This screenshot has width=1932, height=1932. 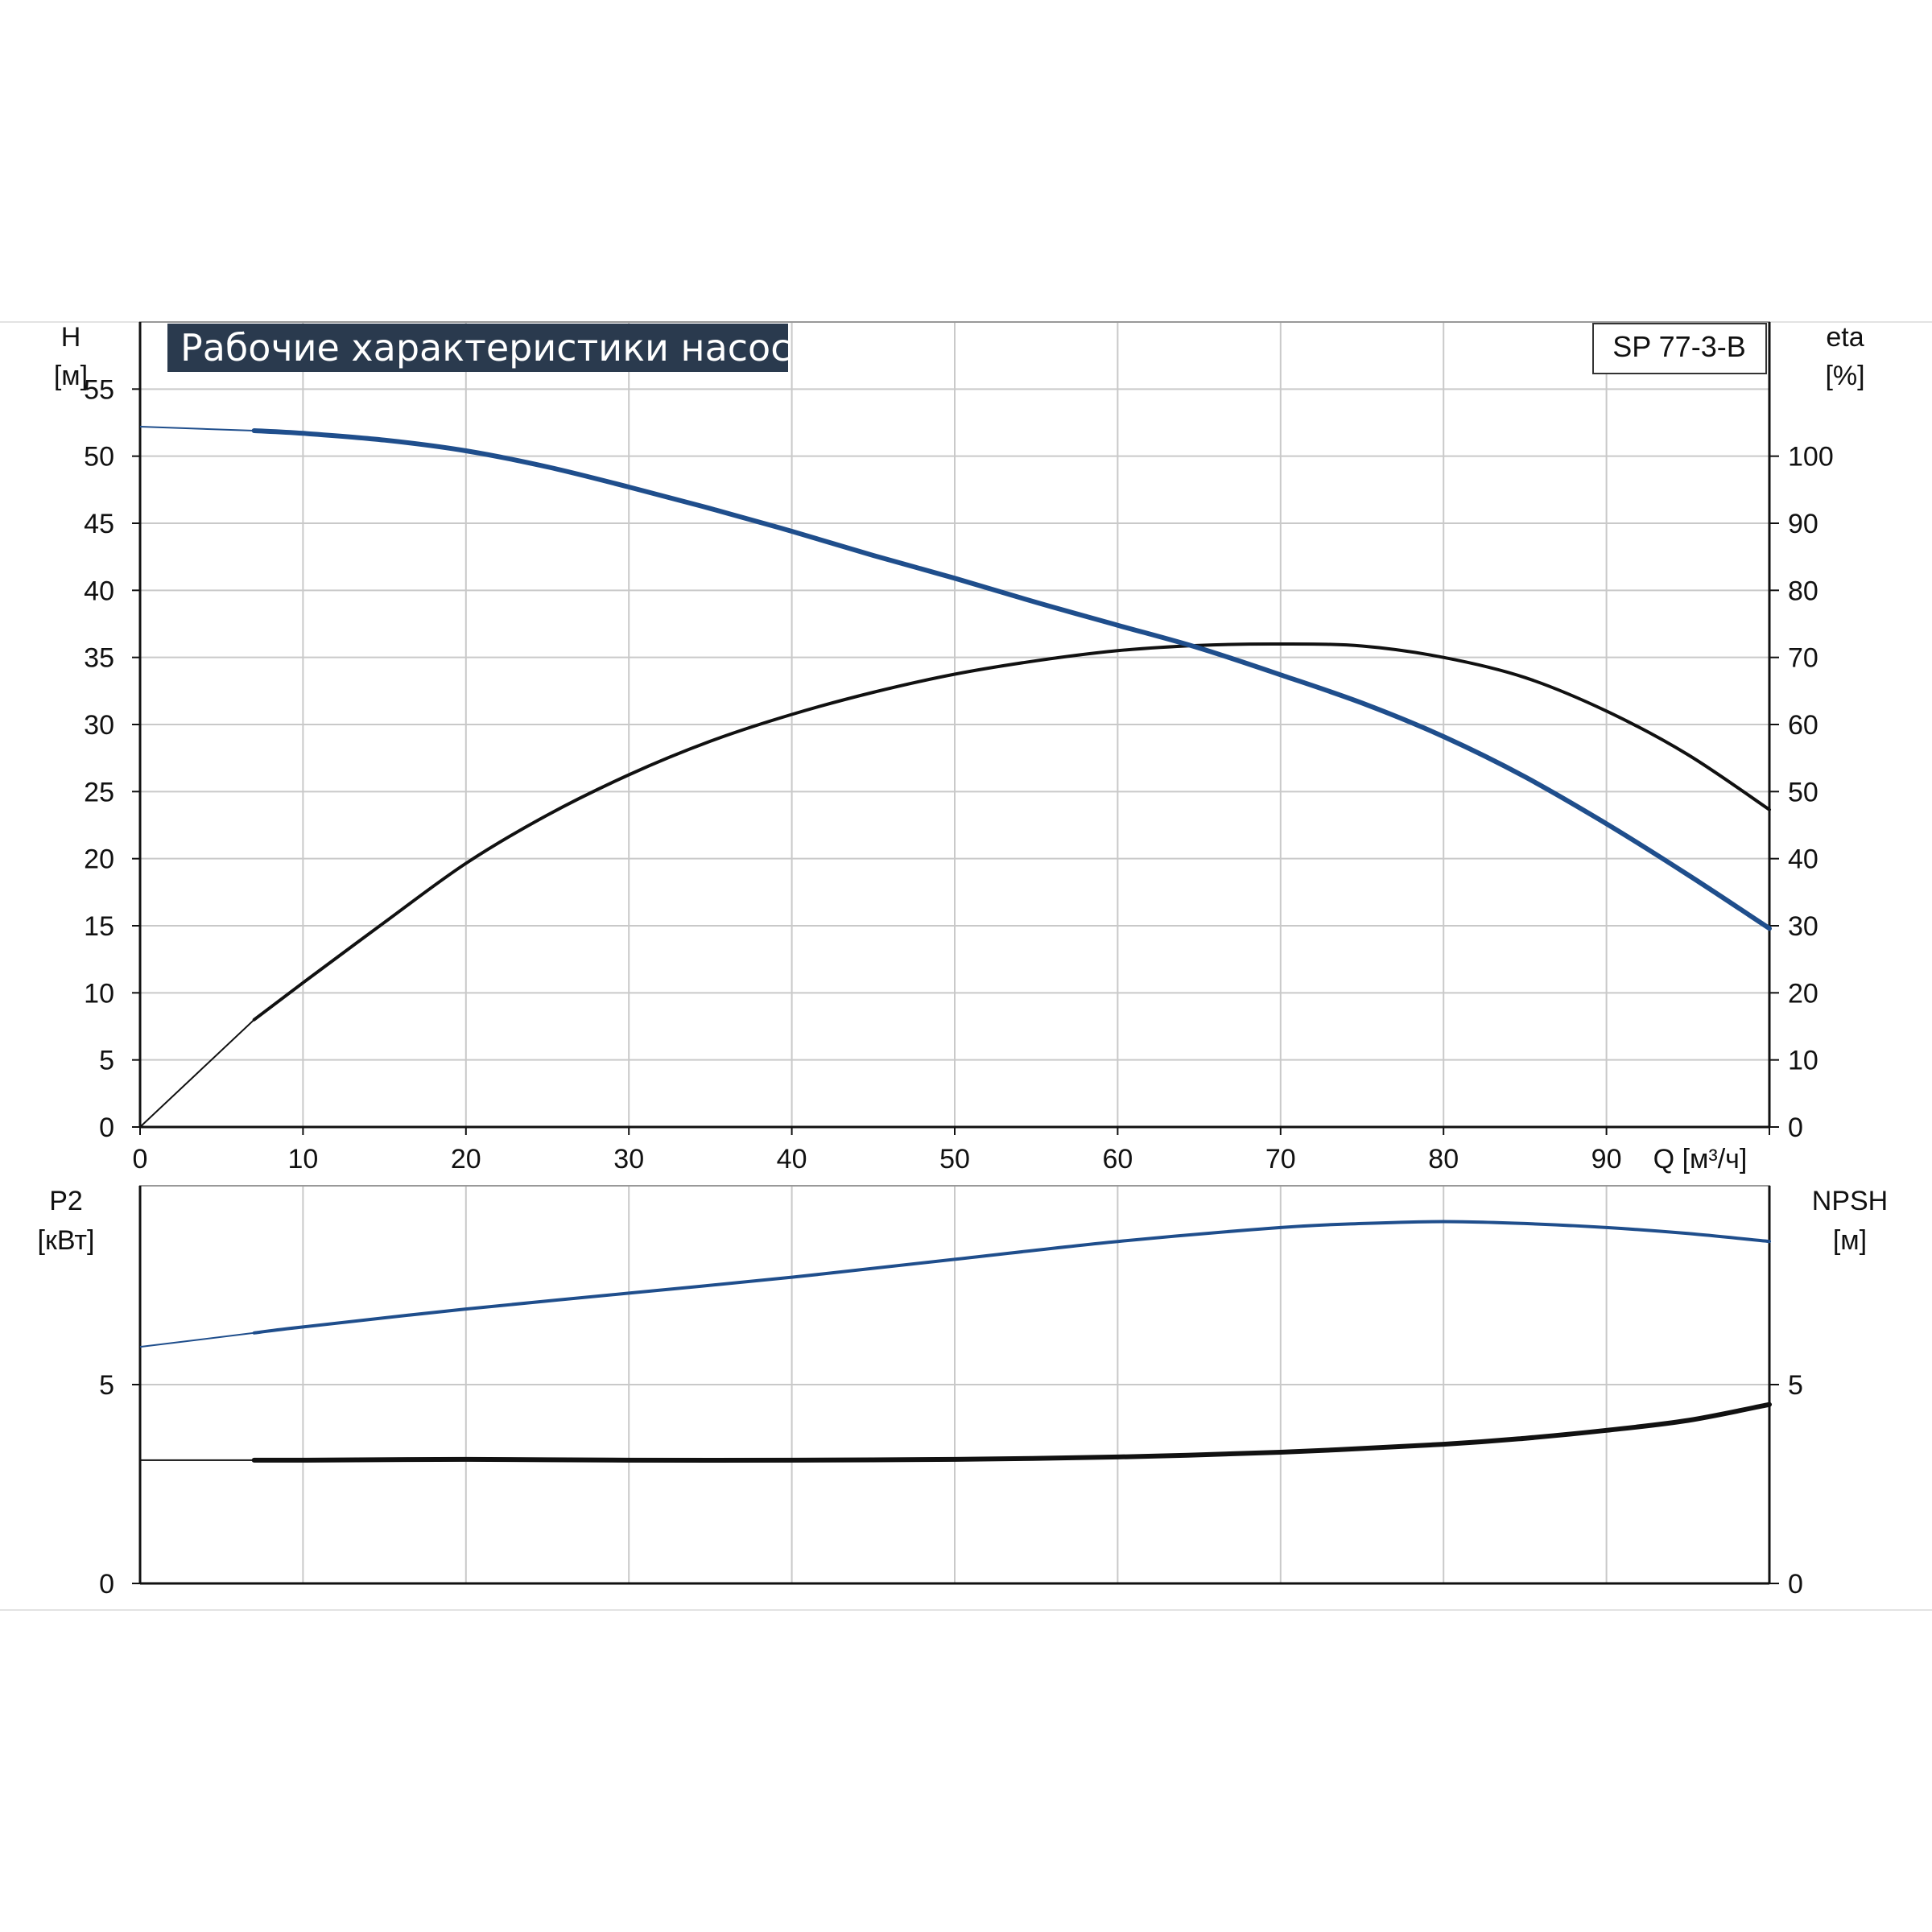 I want to click on left-tick-label: 30, so click(x=99, y=725).